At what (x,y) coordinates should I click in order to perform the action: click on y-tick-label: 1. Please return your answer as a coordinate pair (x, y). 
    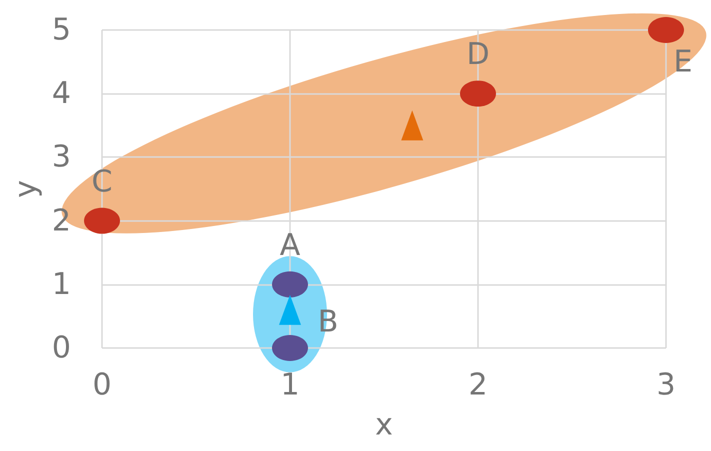
    Looking at the image, I should click on (61, 284).